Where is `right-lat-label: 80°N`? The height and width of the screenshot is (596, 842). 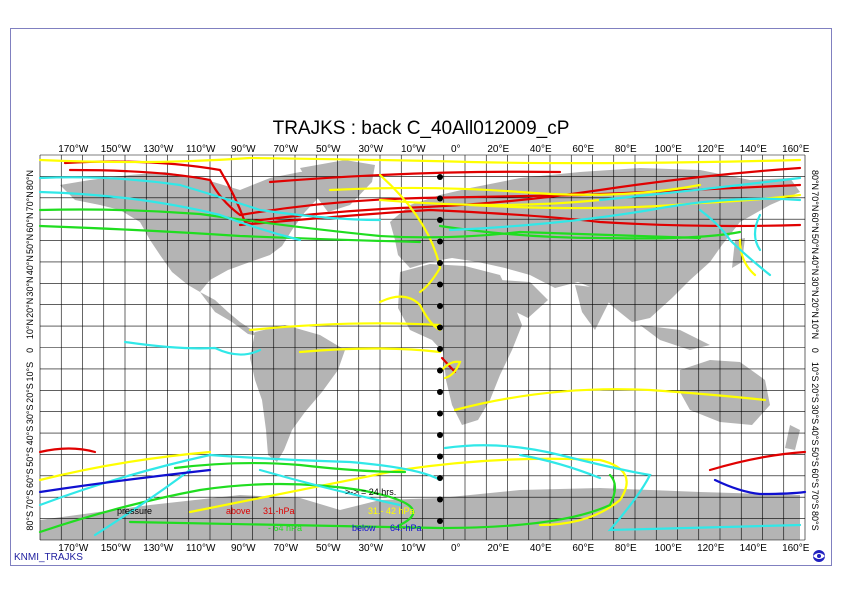 right-lat-label: 80°N is located at coordinates (815, 180).